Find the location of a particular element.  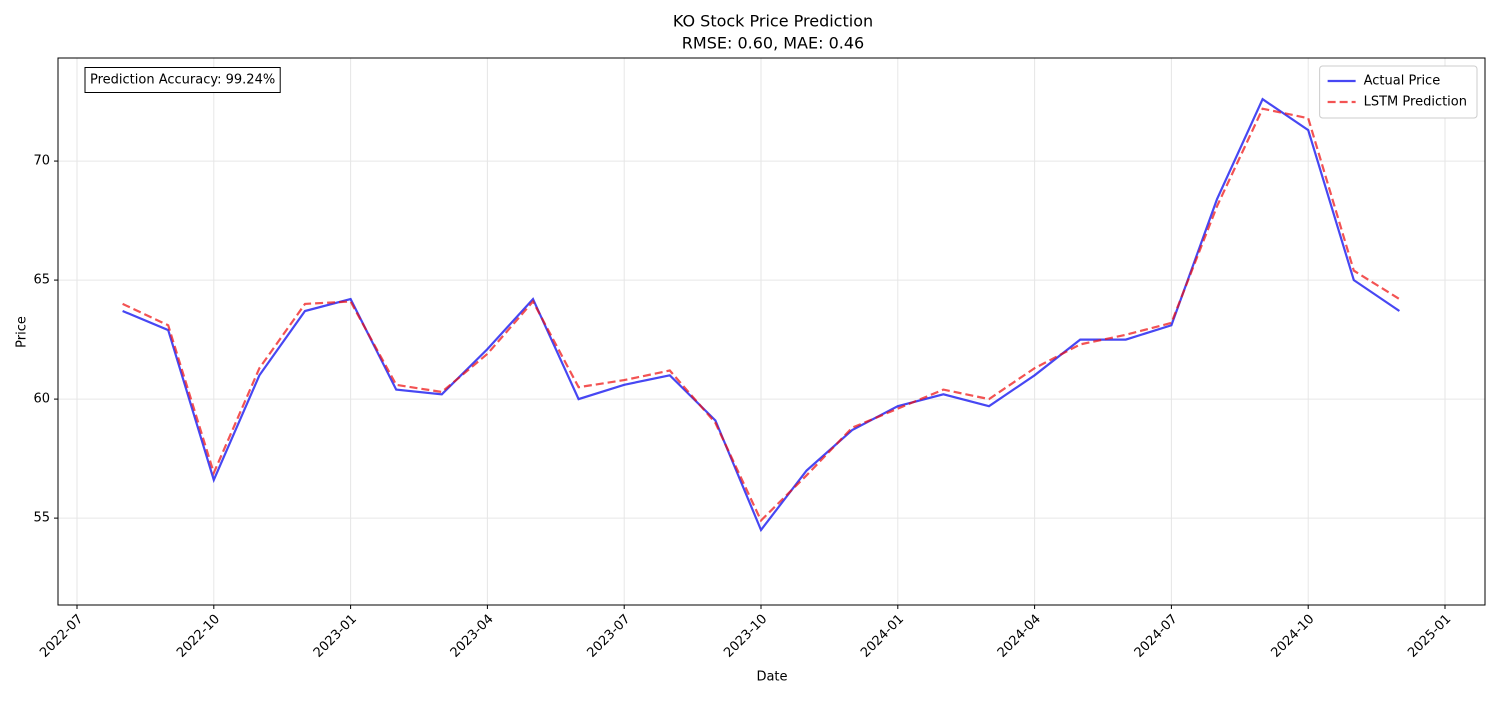

y-tick-label: 70 is located at coordinates (41, 161).